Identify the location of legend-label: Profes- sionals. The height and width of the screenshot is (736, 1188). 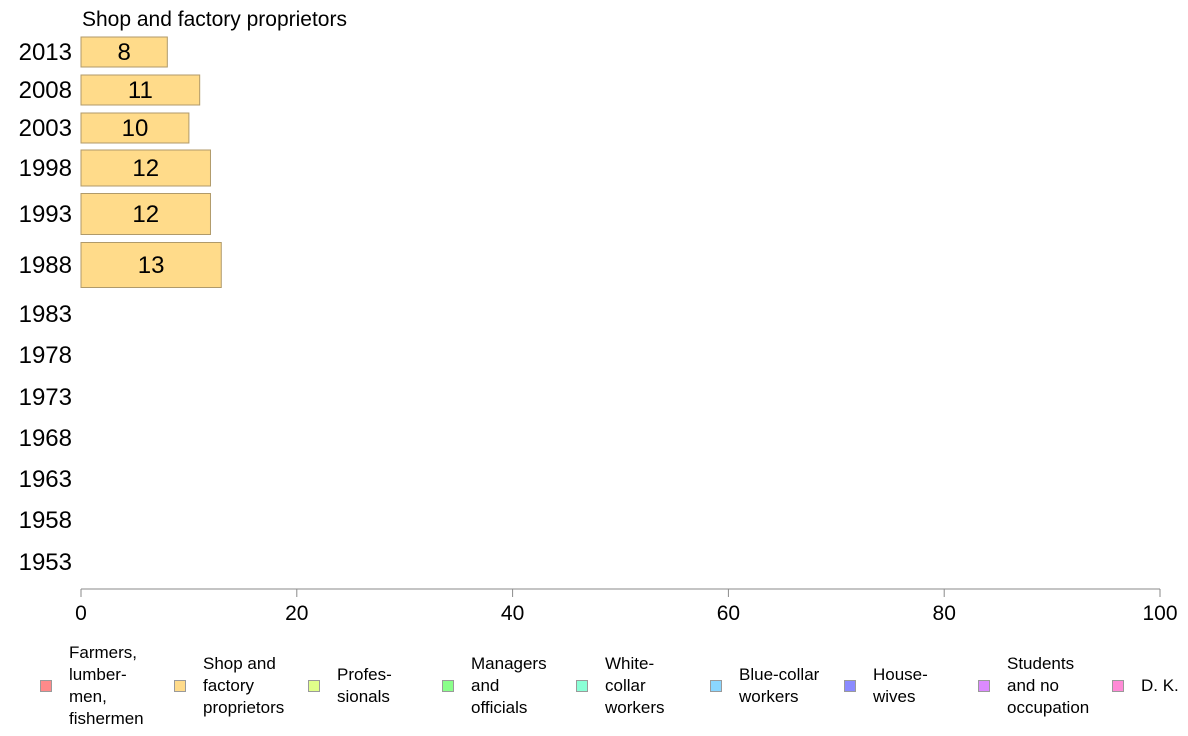
(364, 685).